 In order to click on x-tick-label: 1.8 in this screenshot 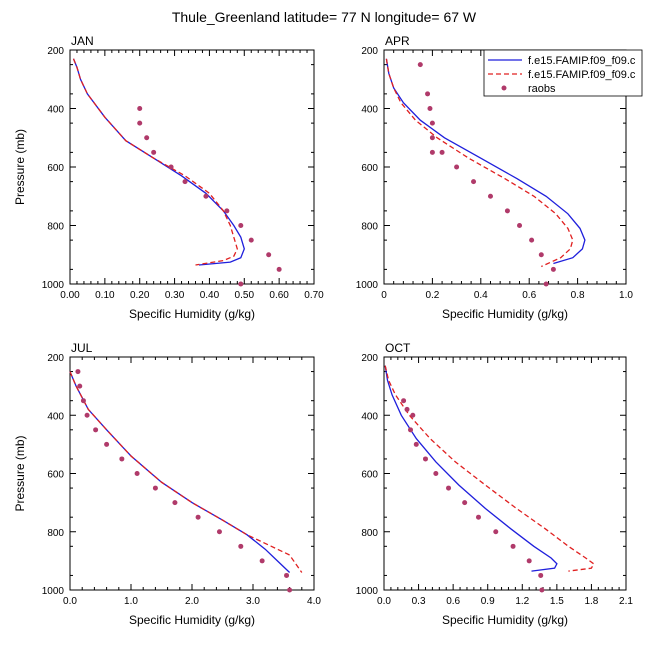, I will do `click(591, 601)`.